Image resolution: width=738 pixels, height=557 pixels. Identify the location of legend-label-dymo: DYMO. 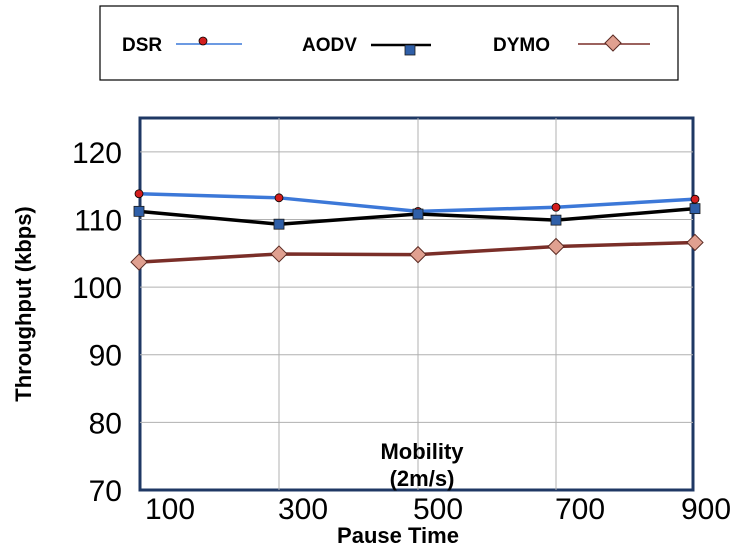
(521, 45).